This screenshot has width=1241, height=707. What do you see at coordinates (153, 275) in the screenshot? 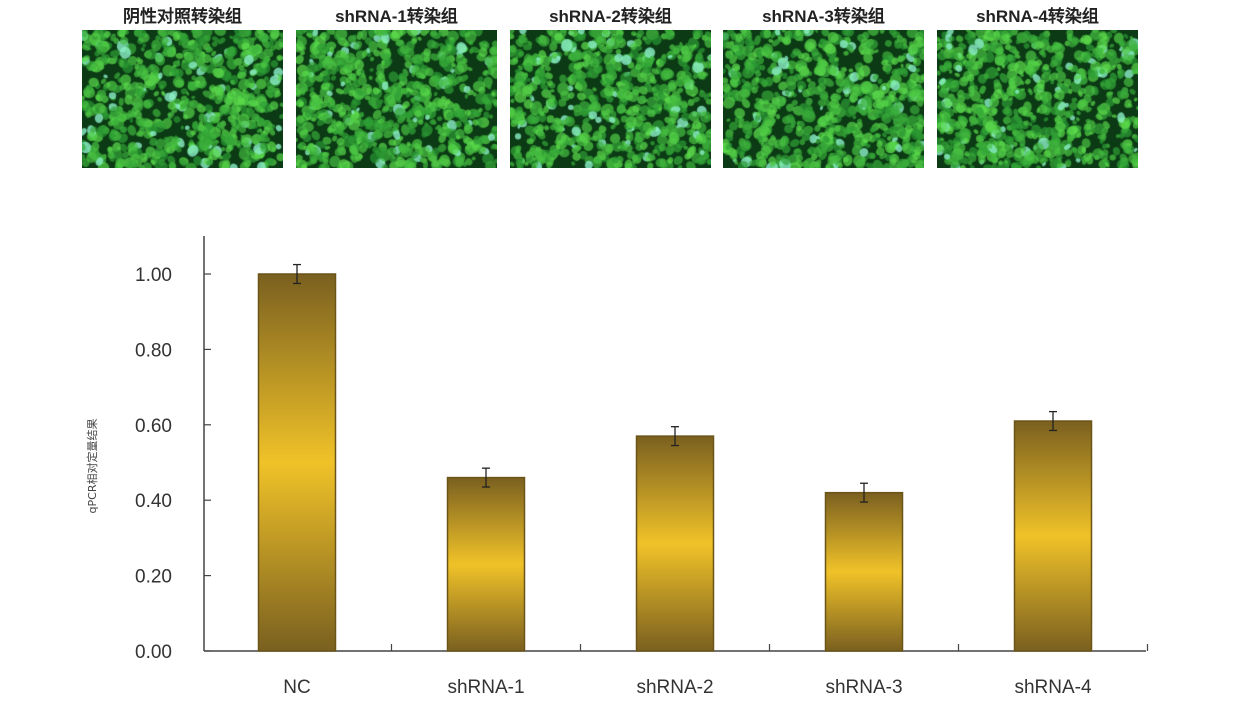
I see `y-tick-label: 1.00` at bounding box center [153, 275].